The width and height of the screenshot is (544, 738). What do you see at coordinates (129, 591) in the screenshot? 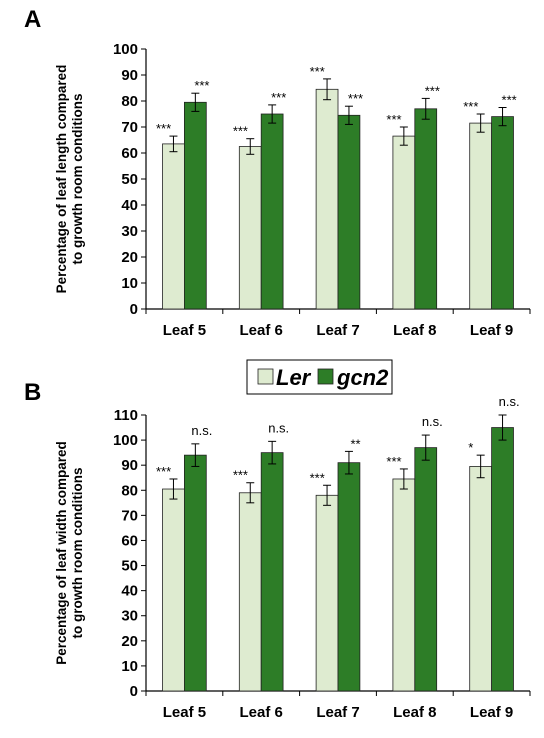
I see `width-y-tick-label: 40` at bounding box center [129, 591].